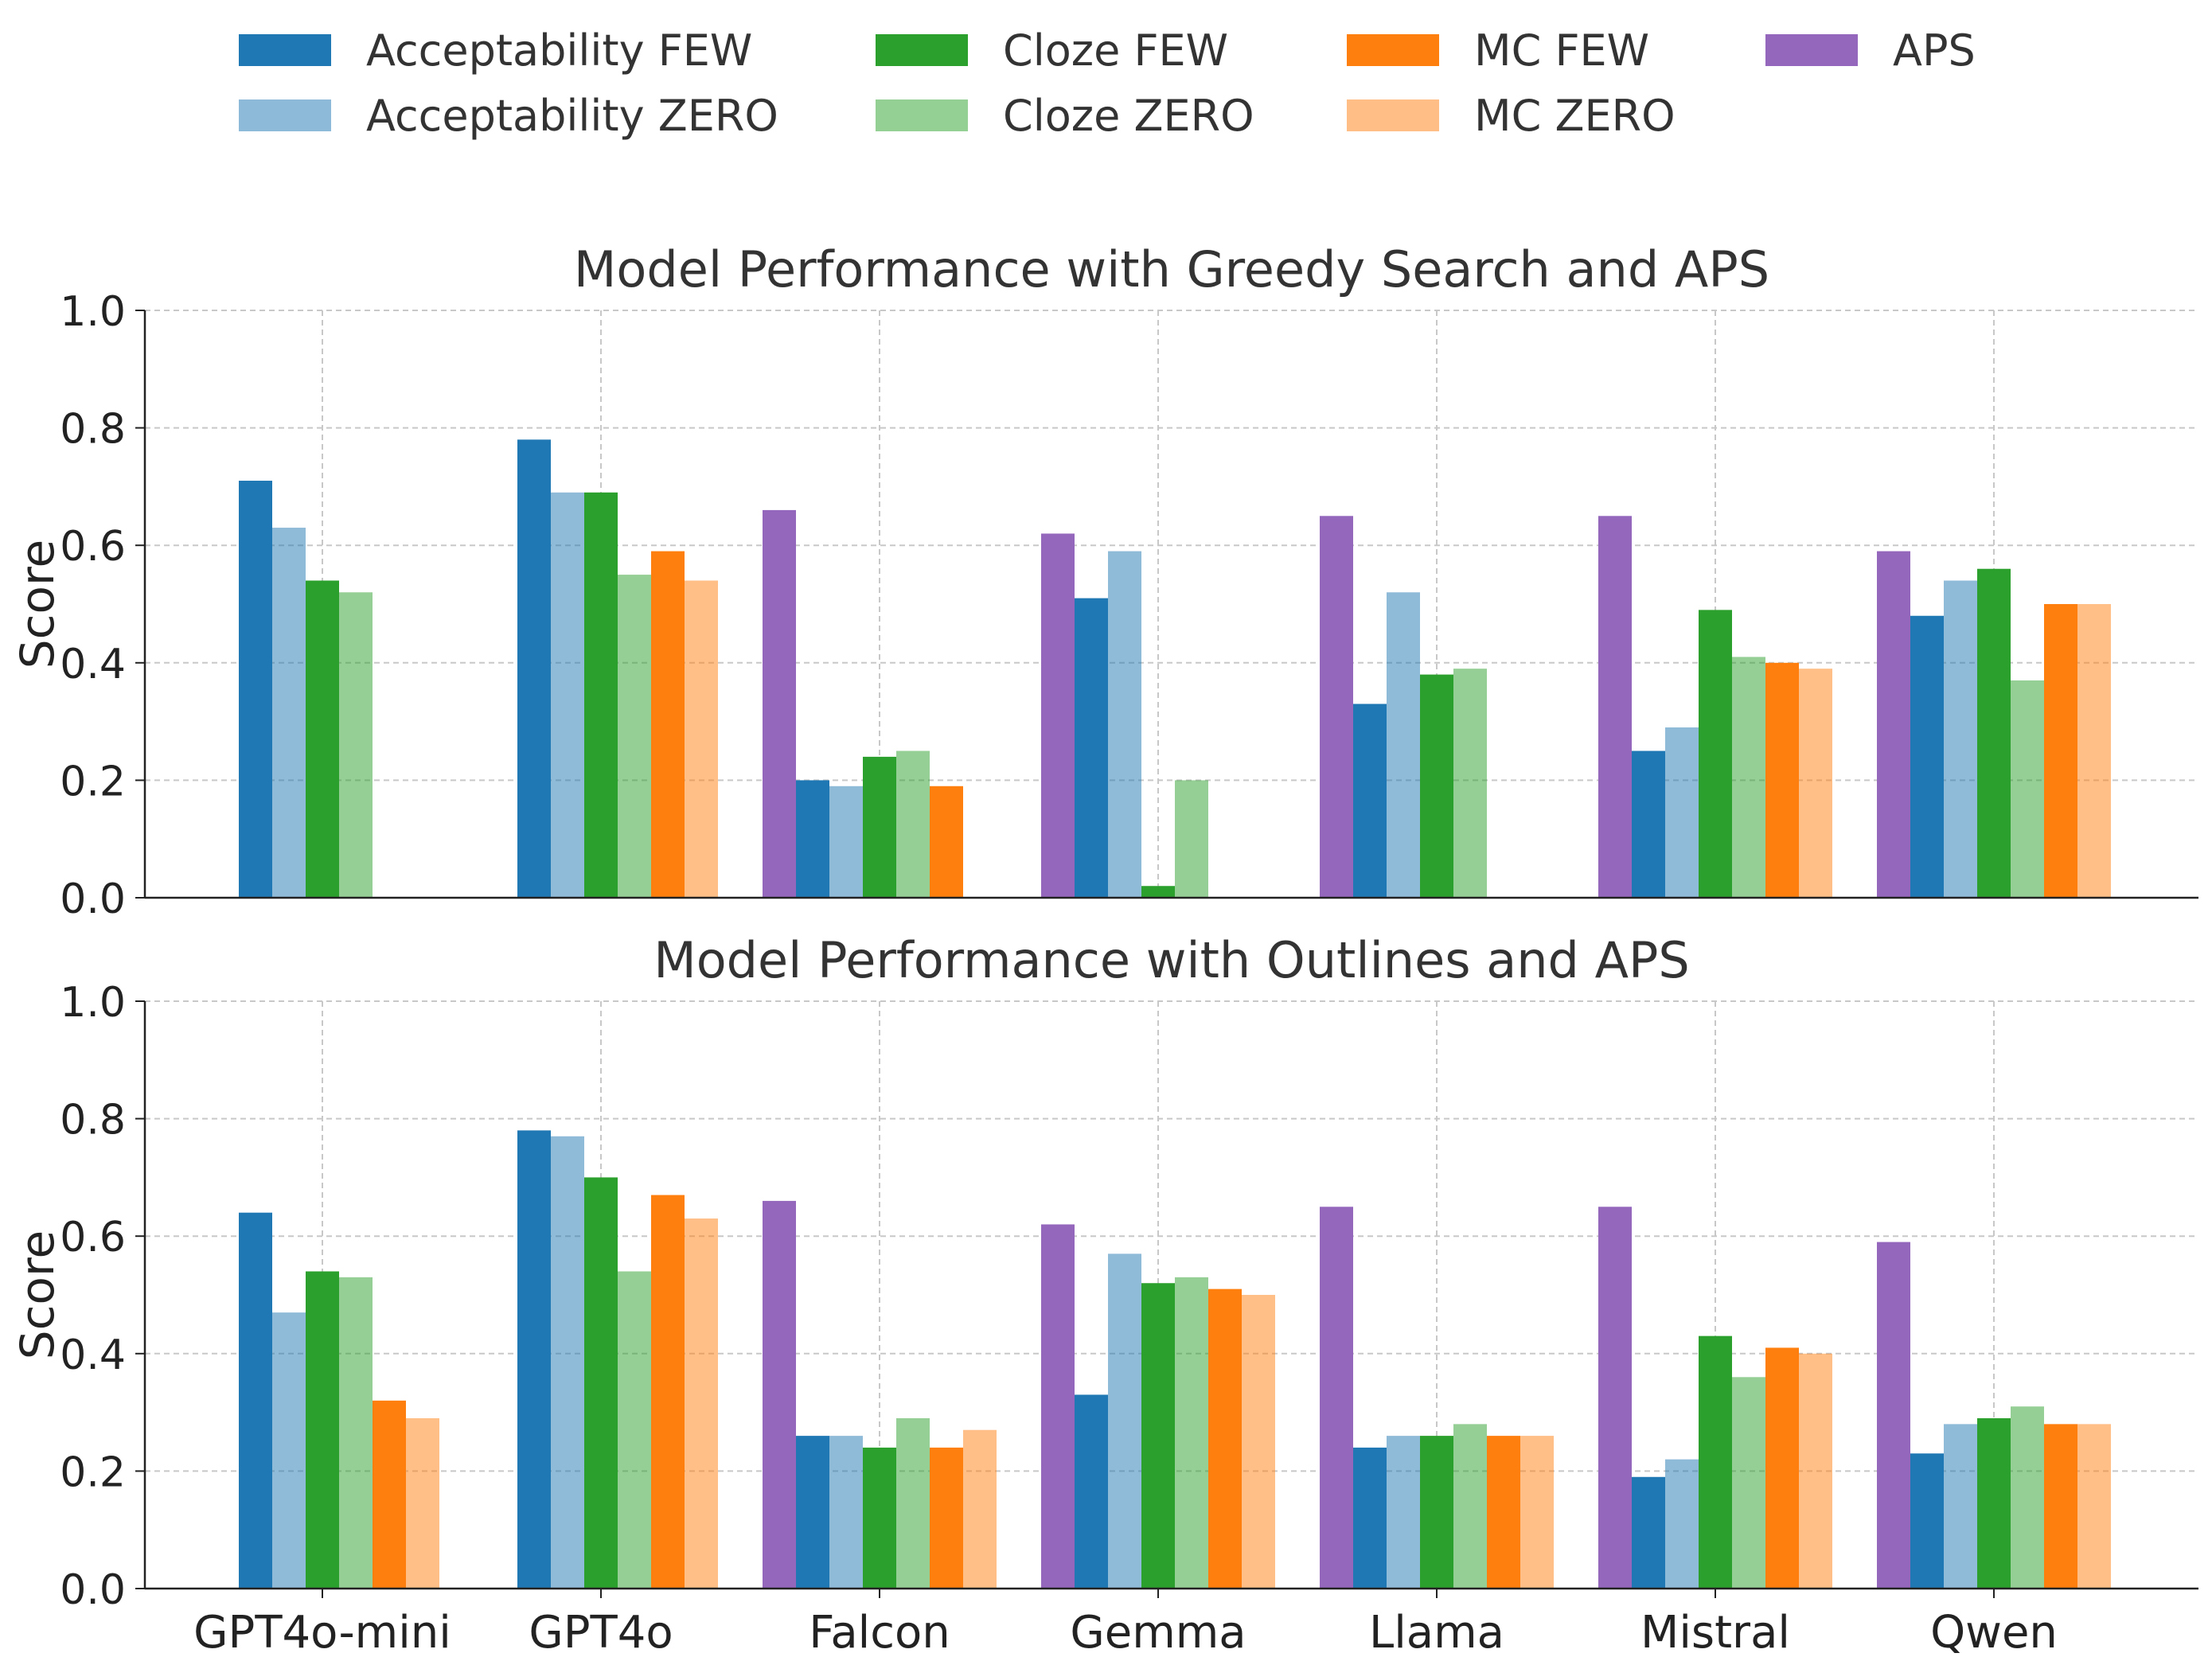 This screenshot has width=2212, height=1657. Describe the element at coordinates (601, 1632) in the screenshot. I see `x-tick-label: GPT4o` at that location.